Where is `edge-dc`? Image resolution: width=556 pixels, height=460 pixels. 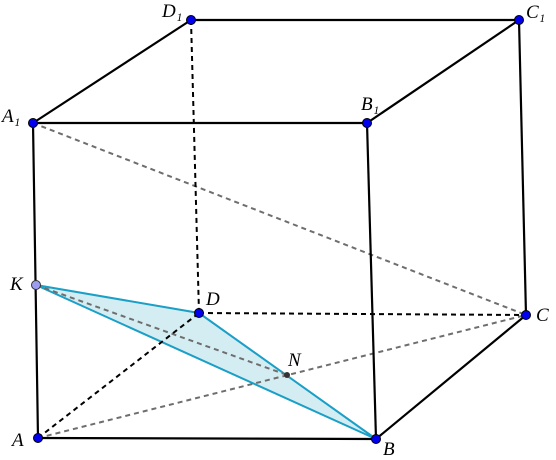
edge-dc is located at coordinates (362, 314).